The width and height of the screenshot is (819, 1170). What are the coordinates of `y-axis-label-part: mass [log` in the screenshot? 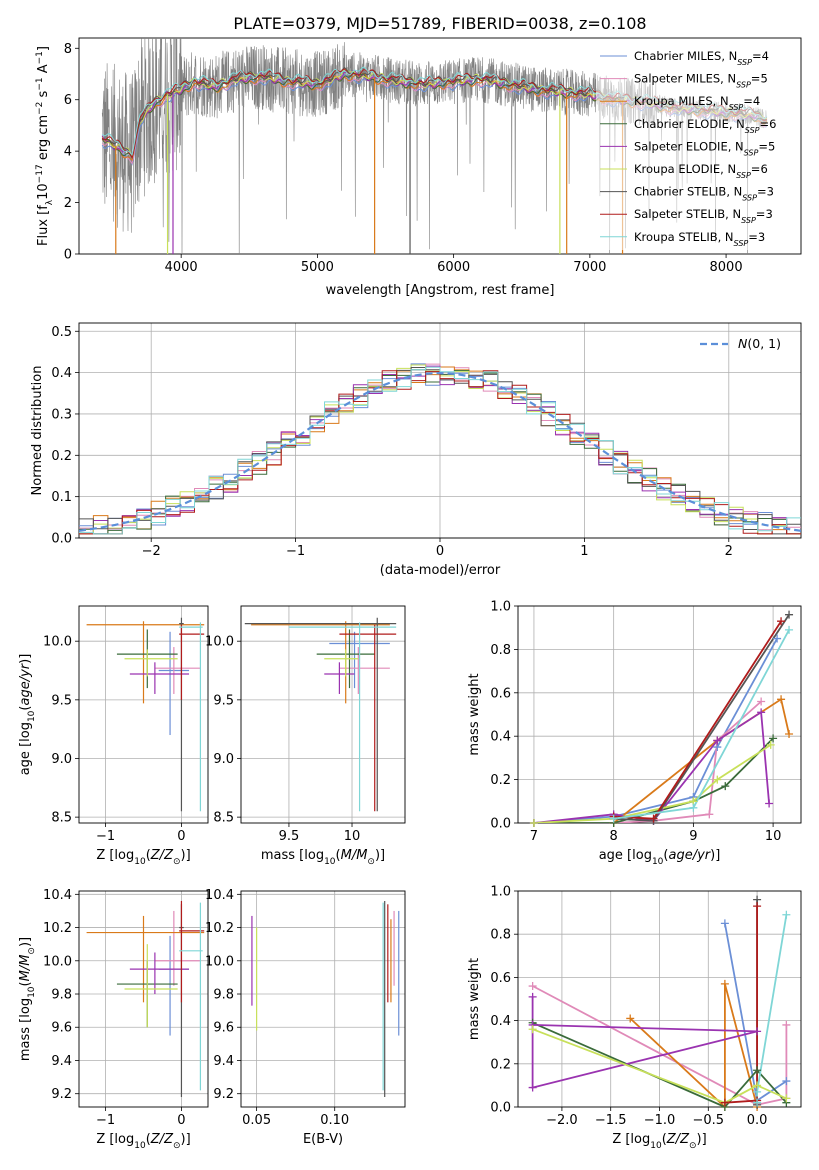 It's located at (25, 1029).